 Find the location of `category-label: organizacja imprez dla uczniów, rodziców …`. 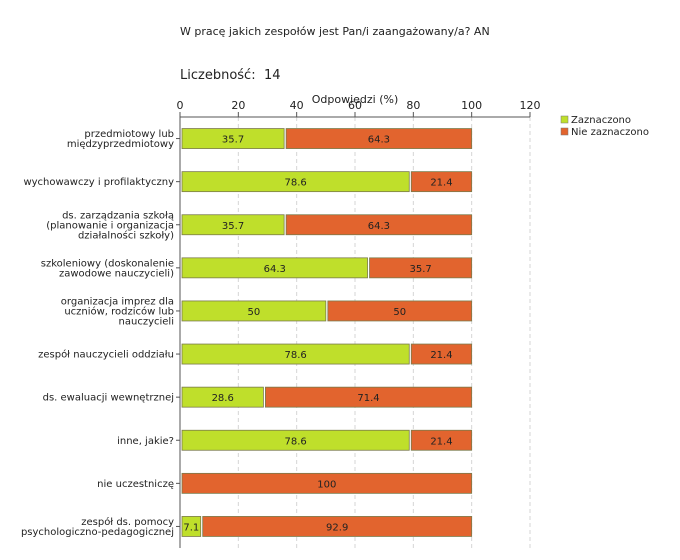

category-label: organizacja imprez dla uczniów, rodziców … is located at coordinates (117, 311).